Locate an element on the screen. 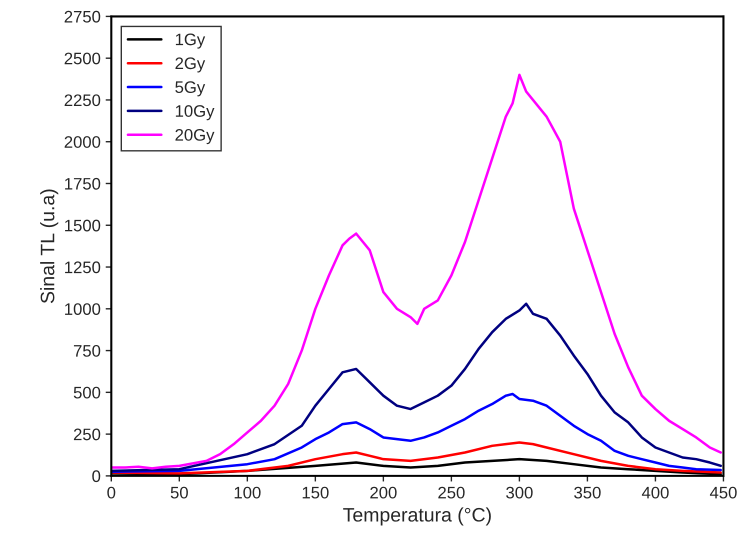 Image resolution: width=742 pixels, height=547 pixels. y-tick-label: 2500 is located at coordinates (82, 58).